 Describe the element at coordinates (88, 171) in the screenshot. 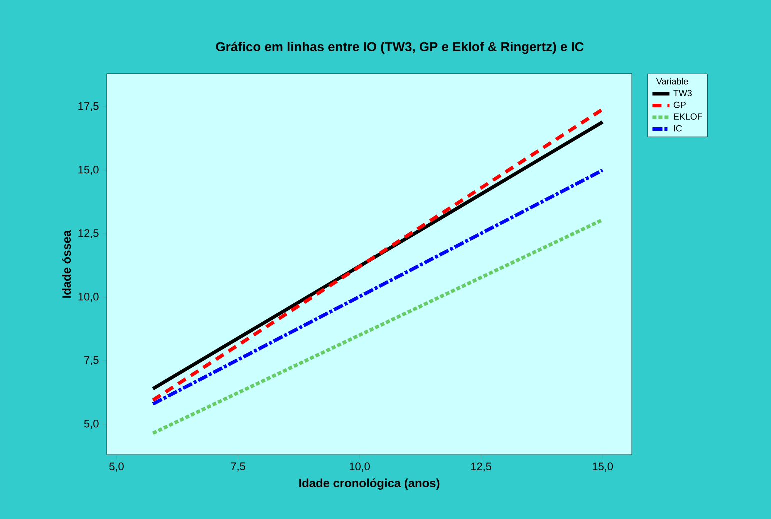

I see `y-tick-label: 15,0` at that location.